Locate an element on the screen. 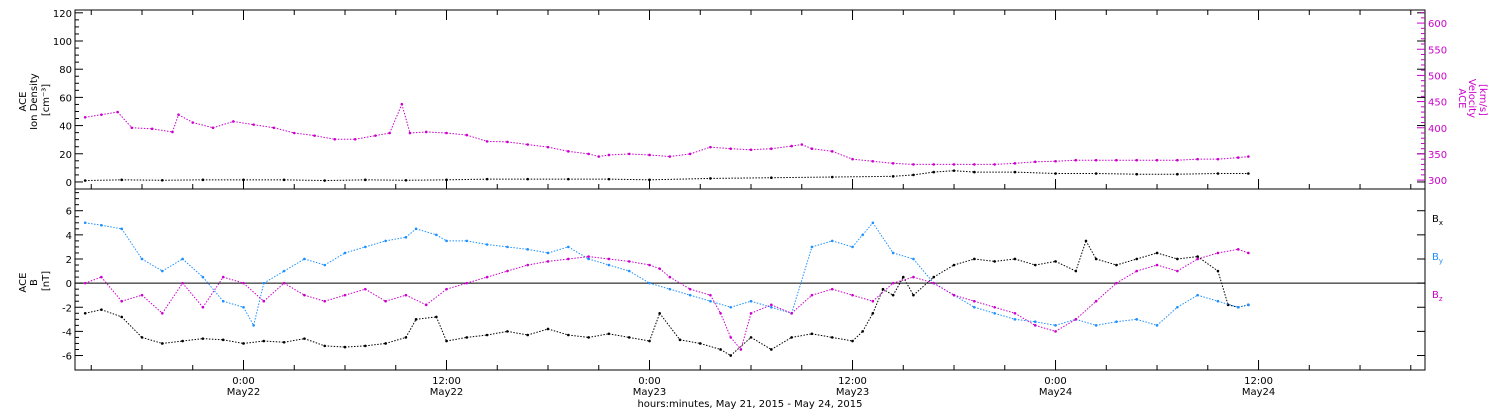 This screenshot has height=410, width=1500. bottom-ylabel: ACE B [nT] is located at coordinates (35, 280).